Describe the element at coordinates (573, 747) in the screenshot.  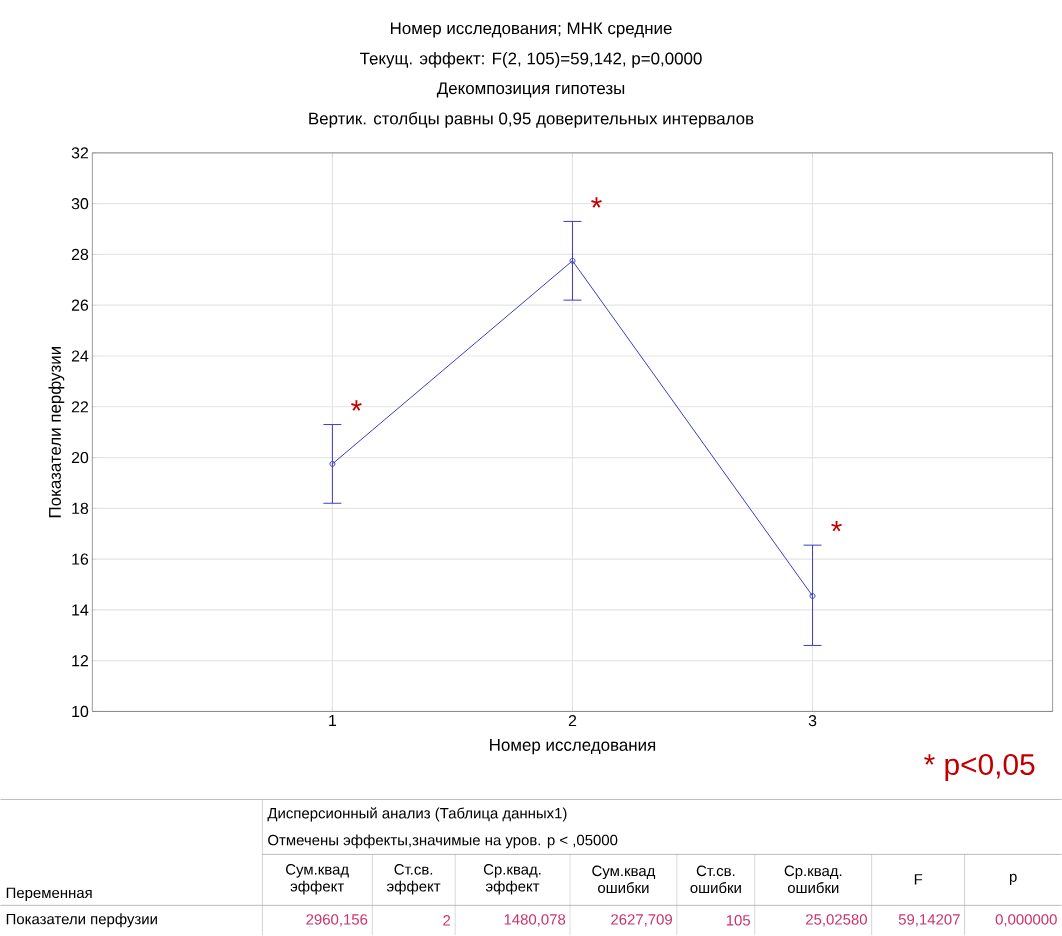
I see `x-axis-title: Номер исследования` at that location.